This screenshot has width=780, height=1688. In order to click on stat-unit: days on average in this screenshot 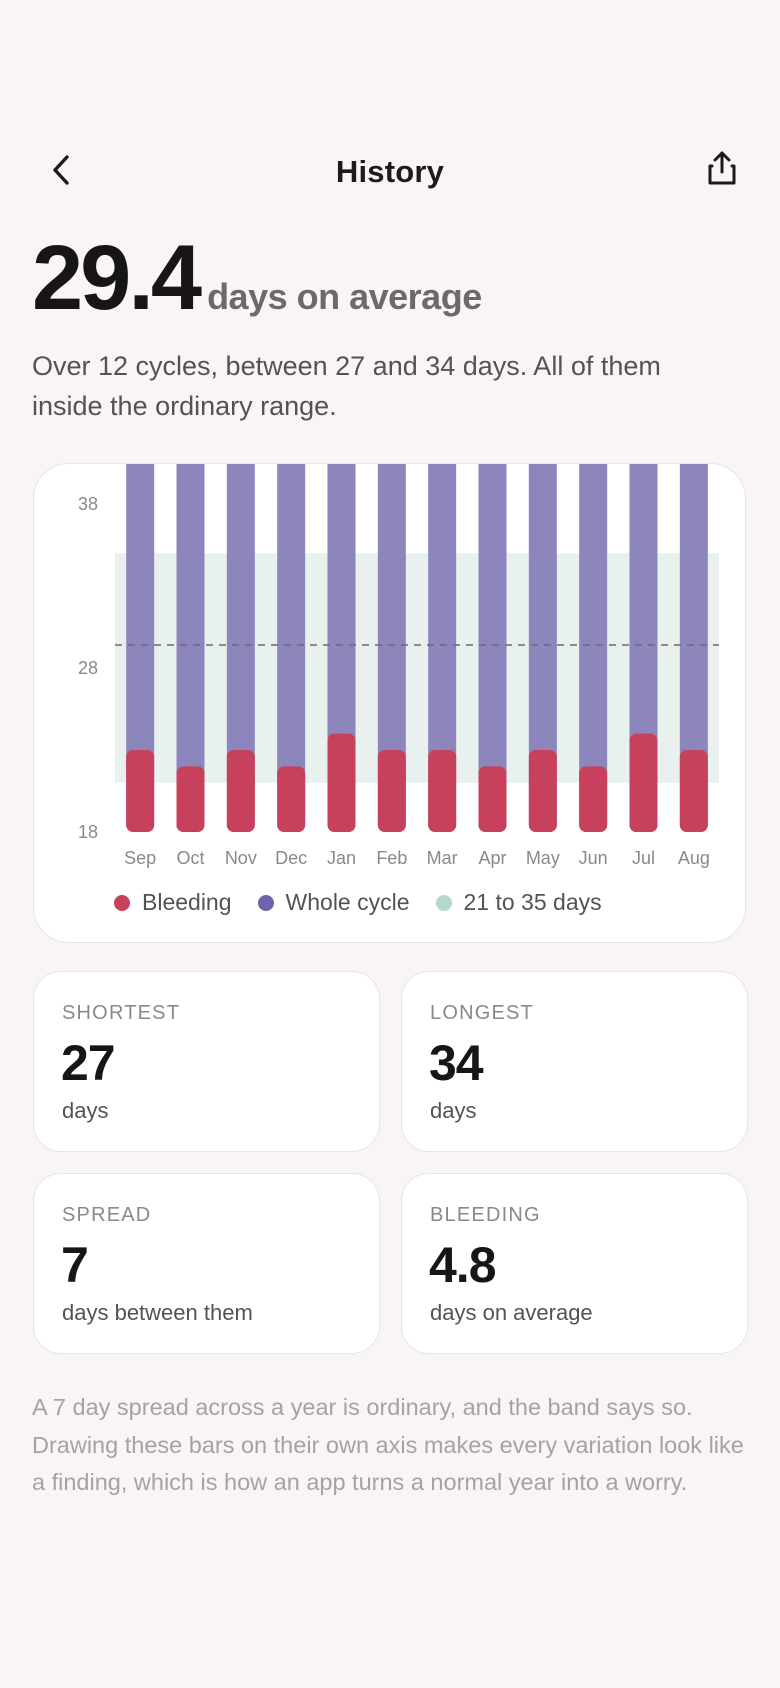, I will do `click(511, 1312)`.